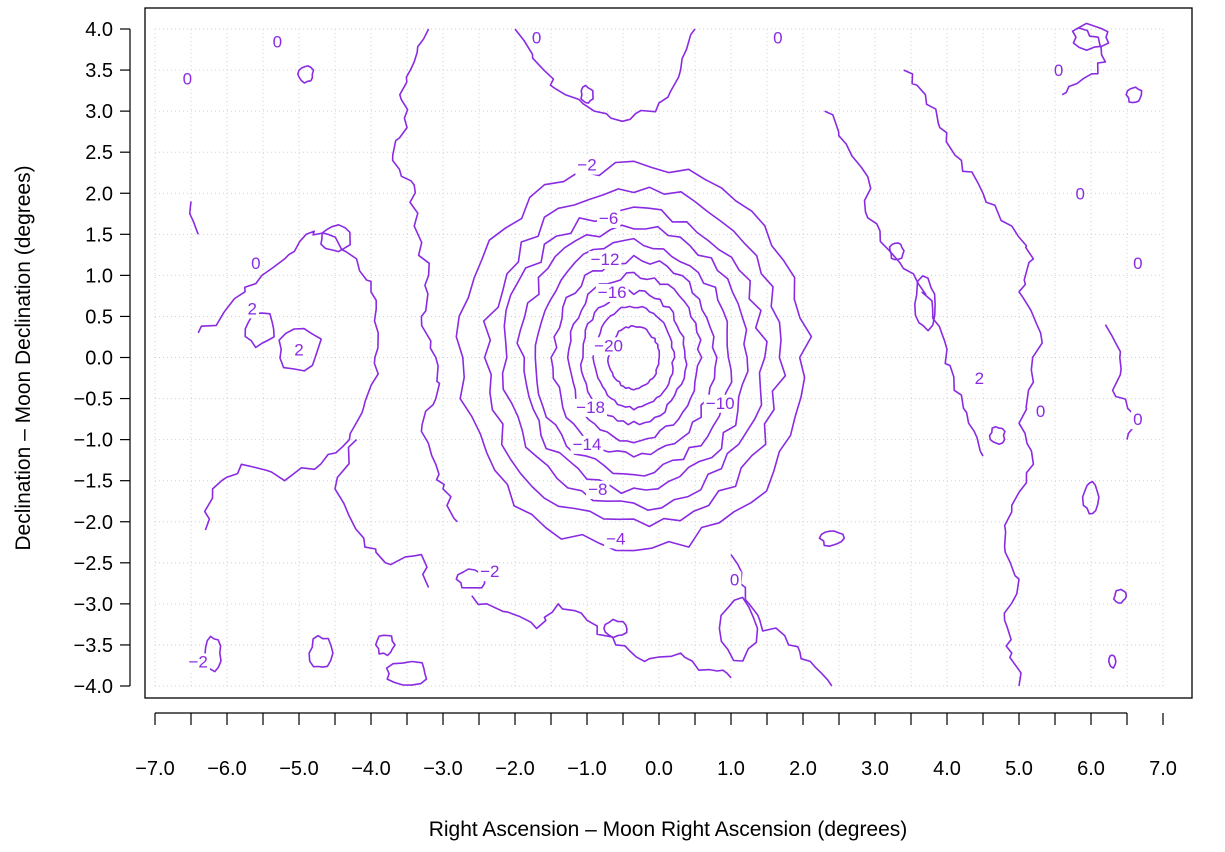  Describe the element at coordinates (947, 769) in the screenshot. I see `x-tick-label: 4.0` at that location.